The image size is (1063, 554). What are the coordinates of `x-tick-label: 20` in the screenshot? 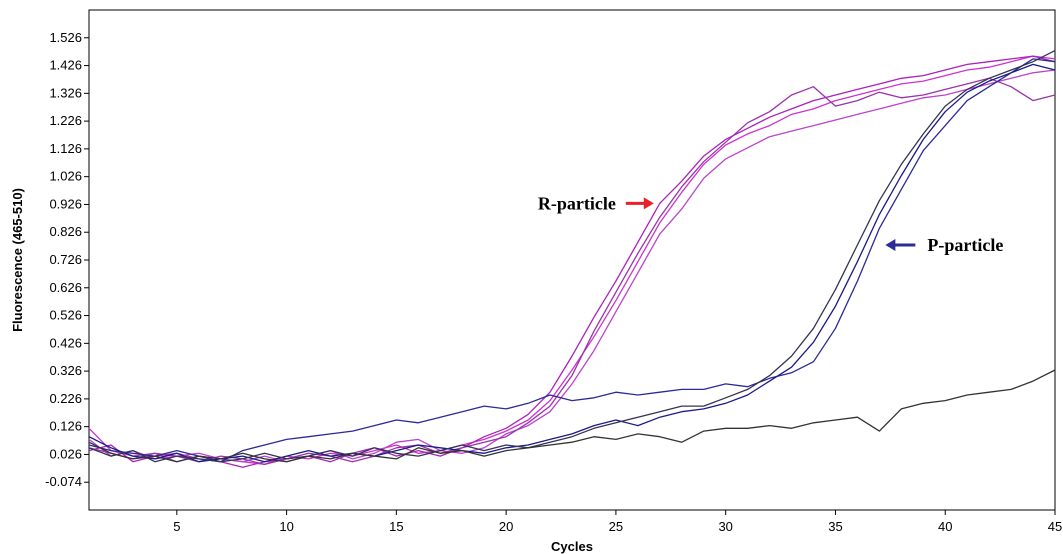 It's located at (506, 526).